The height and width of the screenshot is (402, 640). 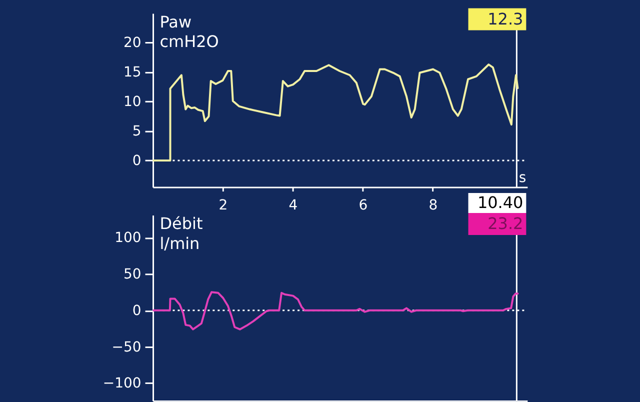 What do you see at coordinates (363, 205) in the screenshot?
I see `x-tick-label: 6` at bounding box center [363, 205].